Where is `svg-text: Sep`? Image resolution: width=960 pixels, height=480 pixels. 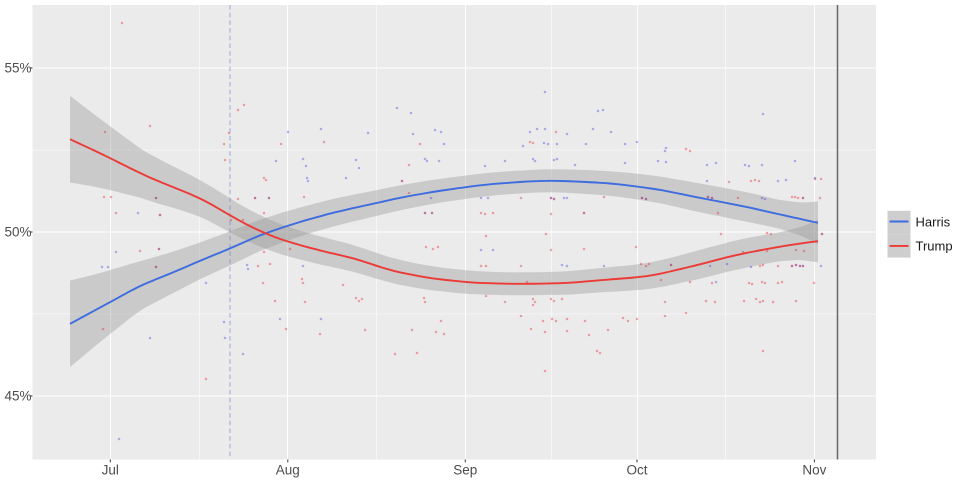
svg-text: Sep is located at coordinates (465, 470).